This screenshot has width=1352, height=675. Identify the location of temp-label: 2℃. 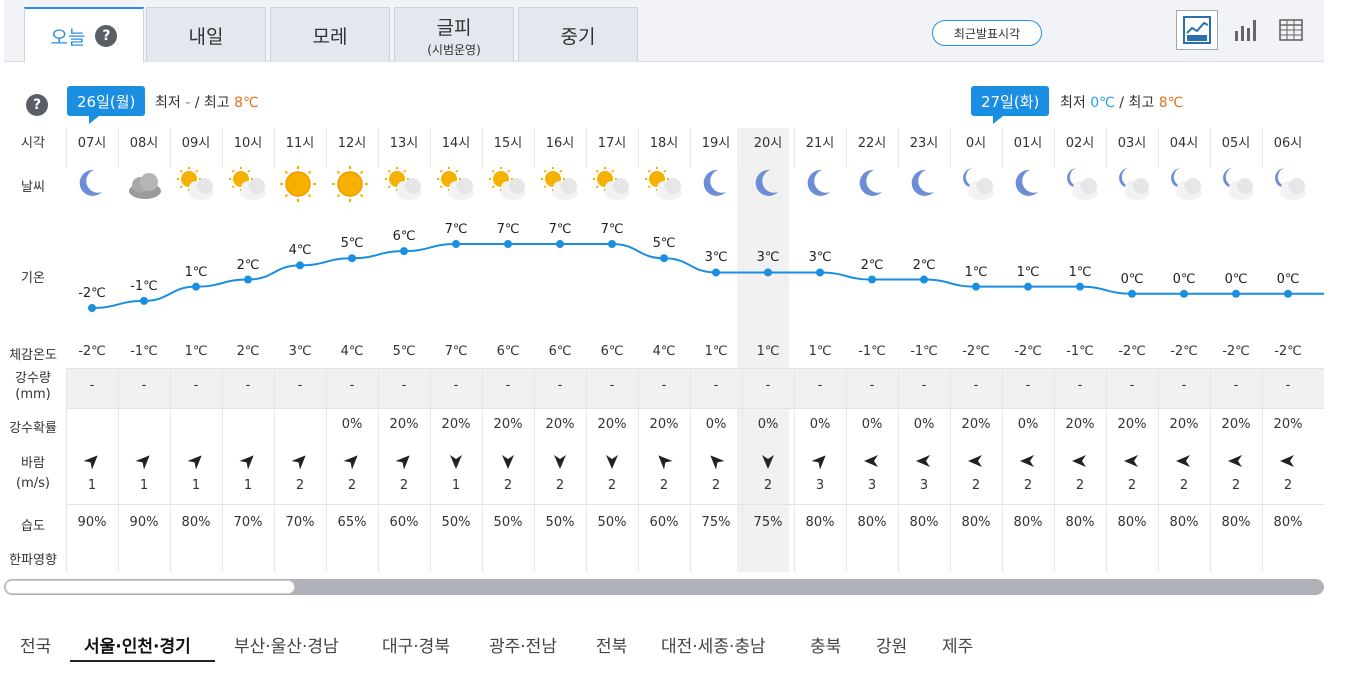
(248, 265).